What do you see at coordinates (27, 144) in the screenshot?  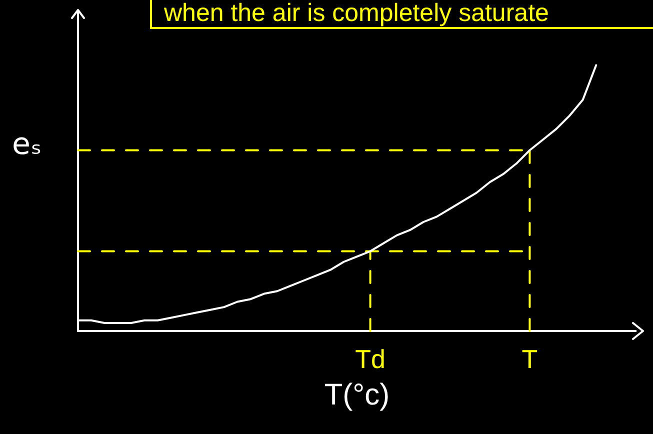 I see `y-axis-title: eₛ` at bounding box center [27, 144].